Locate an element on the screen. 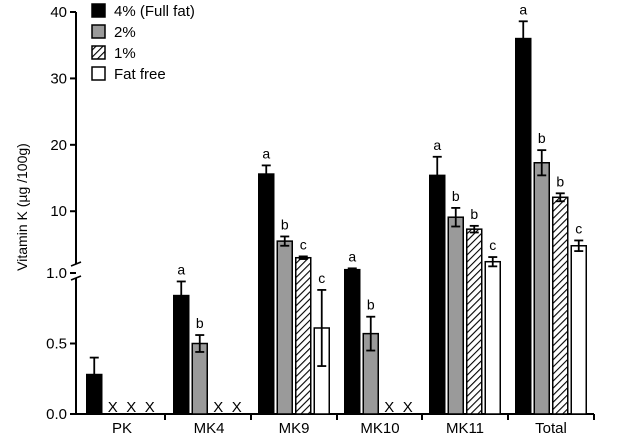 This screenshot has height=442, width=619. x-tick-label: MK10 is located at coordinates (379, 428).